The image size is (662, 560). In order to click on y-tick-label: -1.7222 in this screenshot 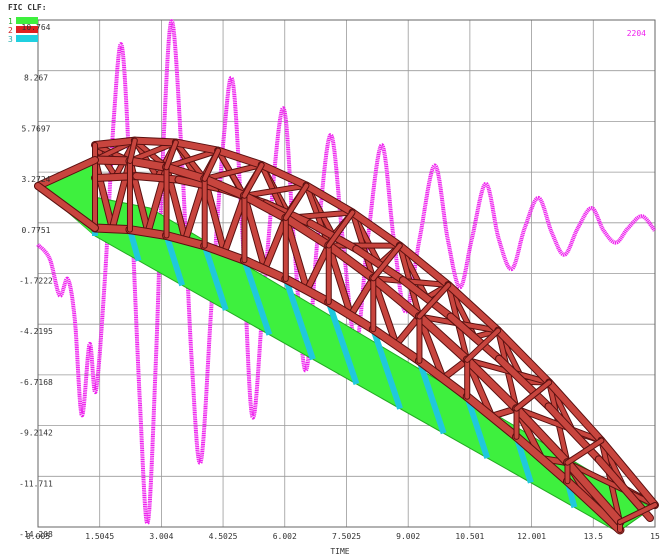, I will do `click(36, 281)`.